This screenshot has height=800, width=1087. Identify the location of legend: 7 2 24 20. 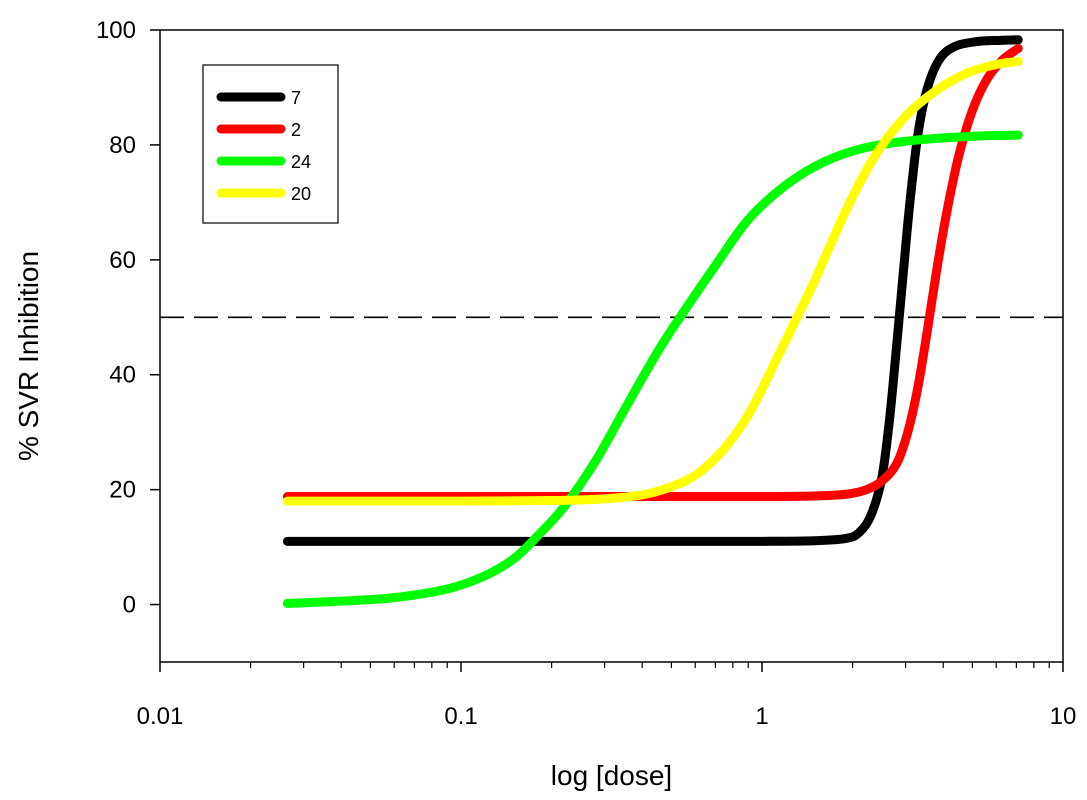
(270, 144).